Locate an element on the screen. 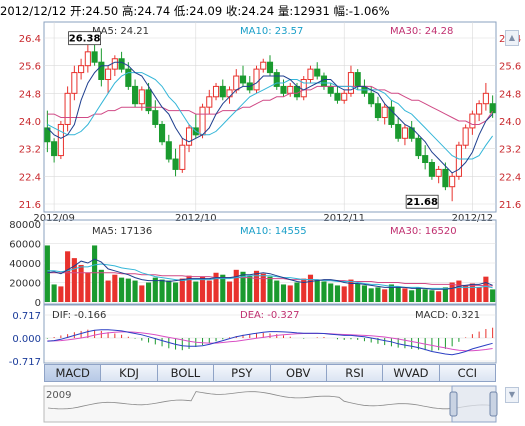 This screenshot has width=525, height=426. volume-label: 量: is located at coordinates (285, 11).